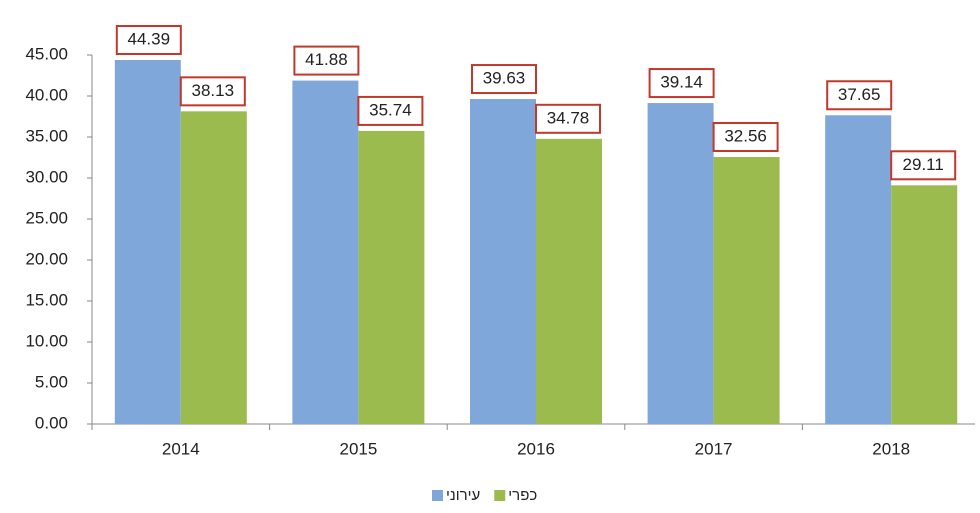  Describe the element at coordinates (463, 495) in the screenshot. I see `legend-label: עירוני` at that location.